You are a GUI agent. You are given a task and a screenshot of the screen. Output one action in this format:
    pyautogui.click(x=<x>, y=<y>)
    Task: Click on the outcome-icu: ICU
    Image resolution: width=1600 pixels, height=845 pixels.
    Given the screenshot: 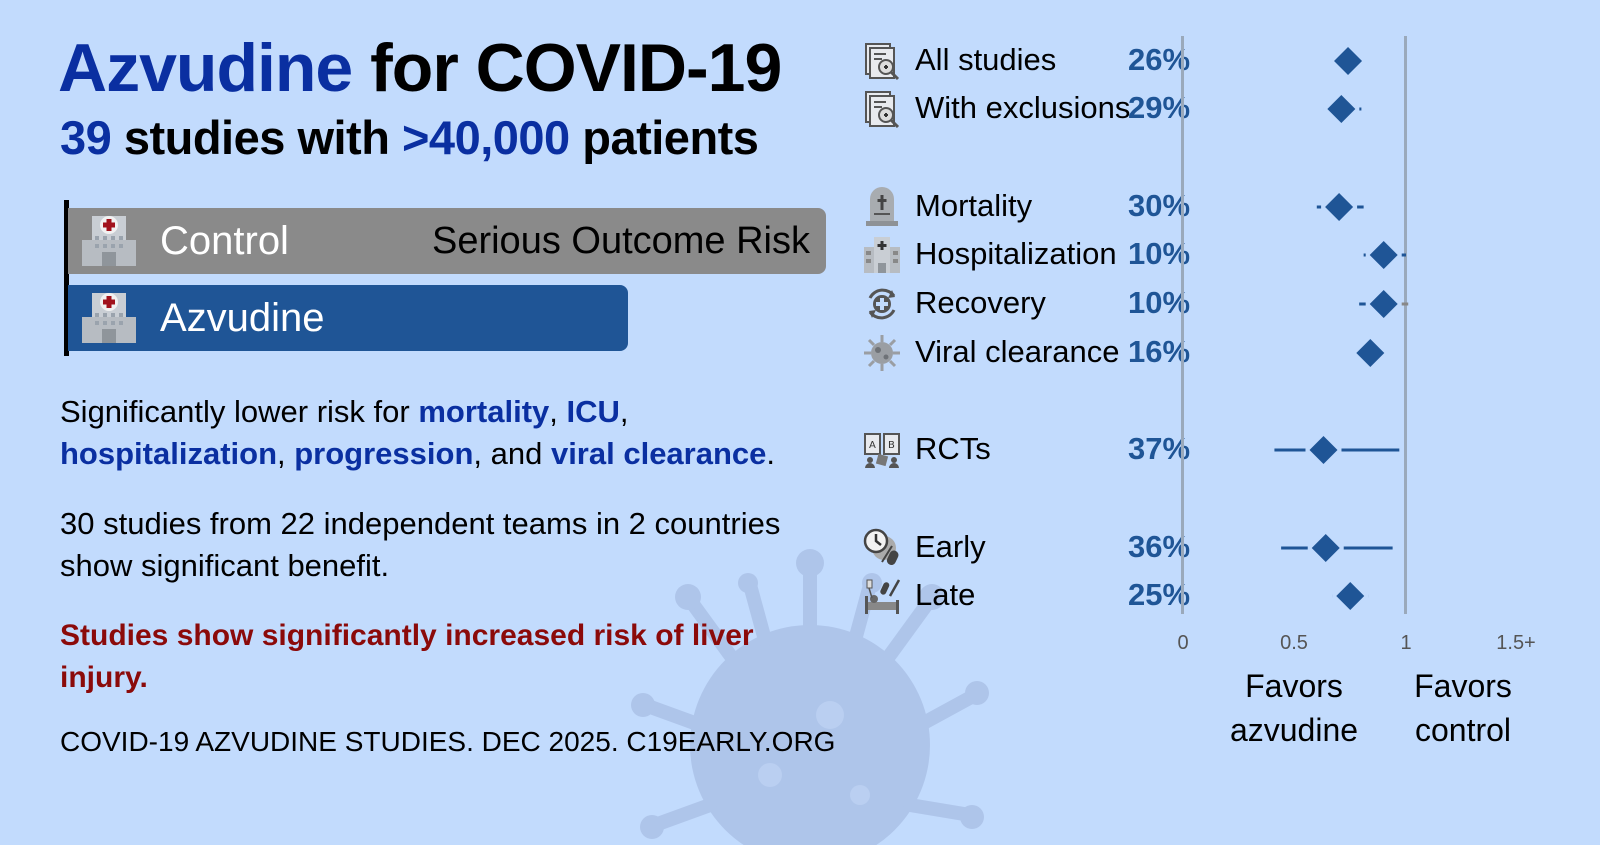 What is the action you would take?
    pyautogui.click(x=593, y=411)
    